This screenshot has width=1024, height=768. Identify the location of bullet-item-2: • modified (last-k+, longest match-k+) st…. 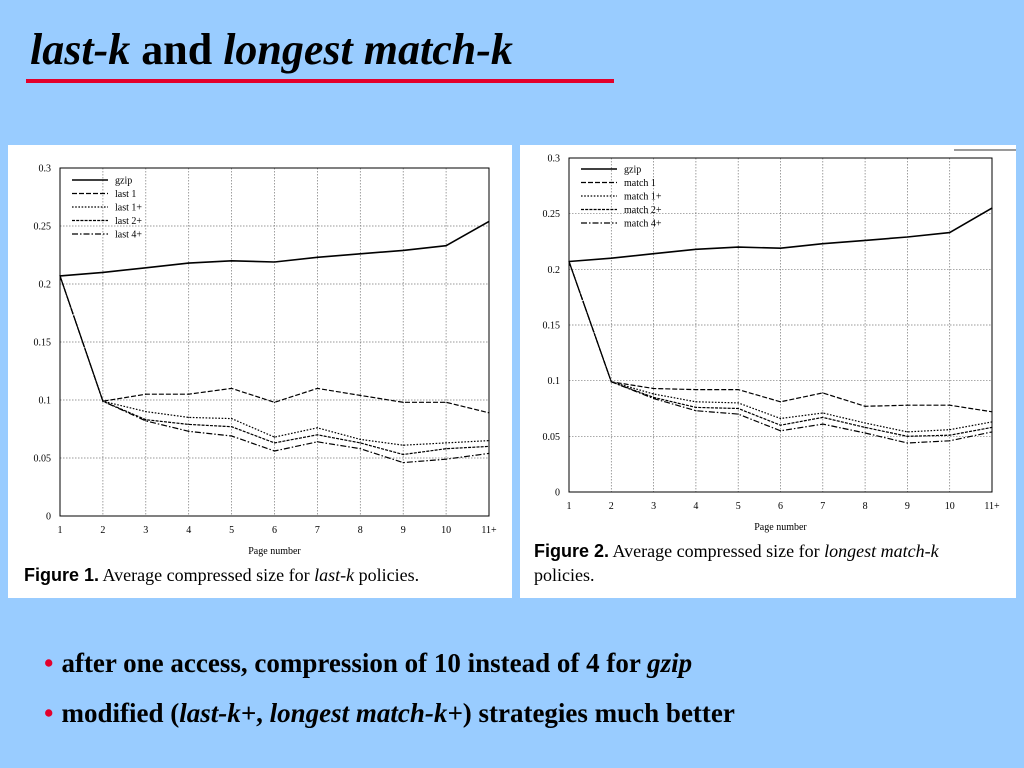
(389, 719).